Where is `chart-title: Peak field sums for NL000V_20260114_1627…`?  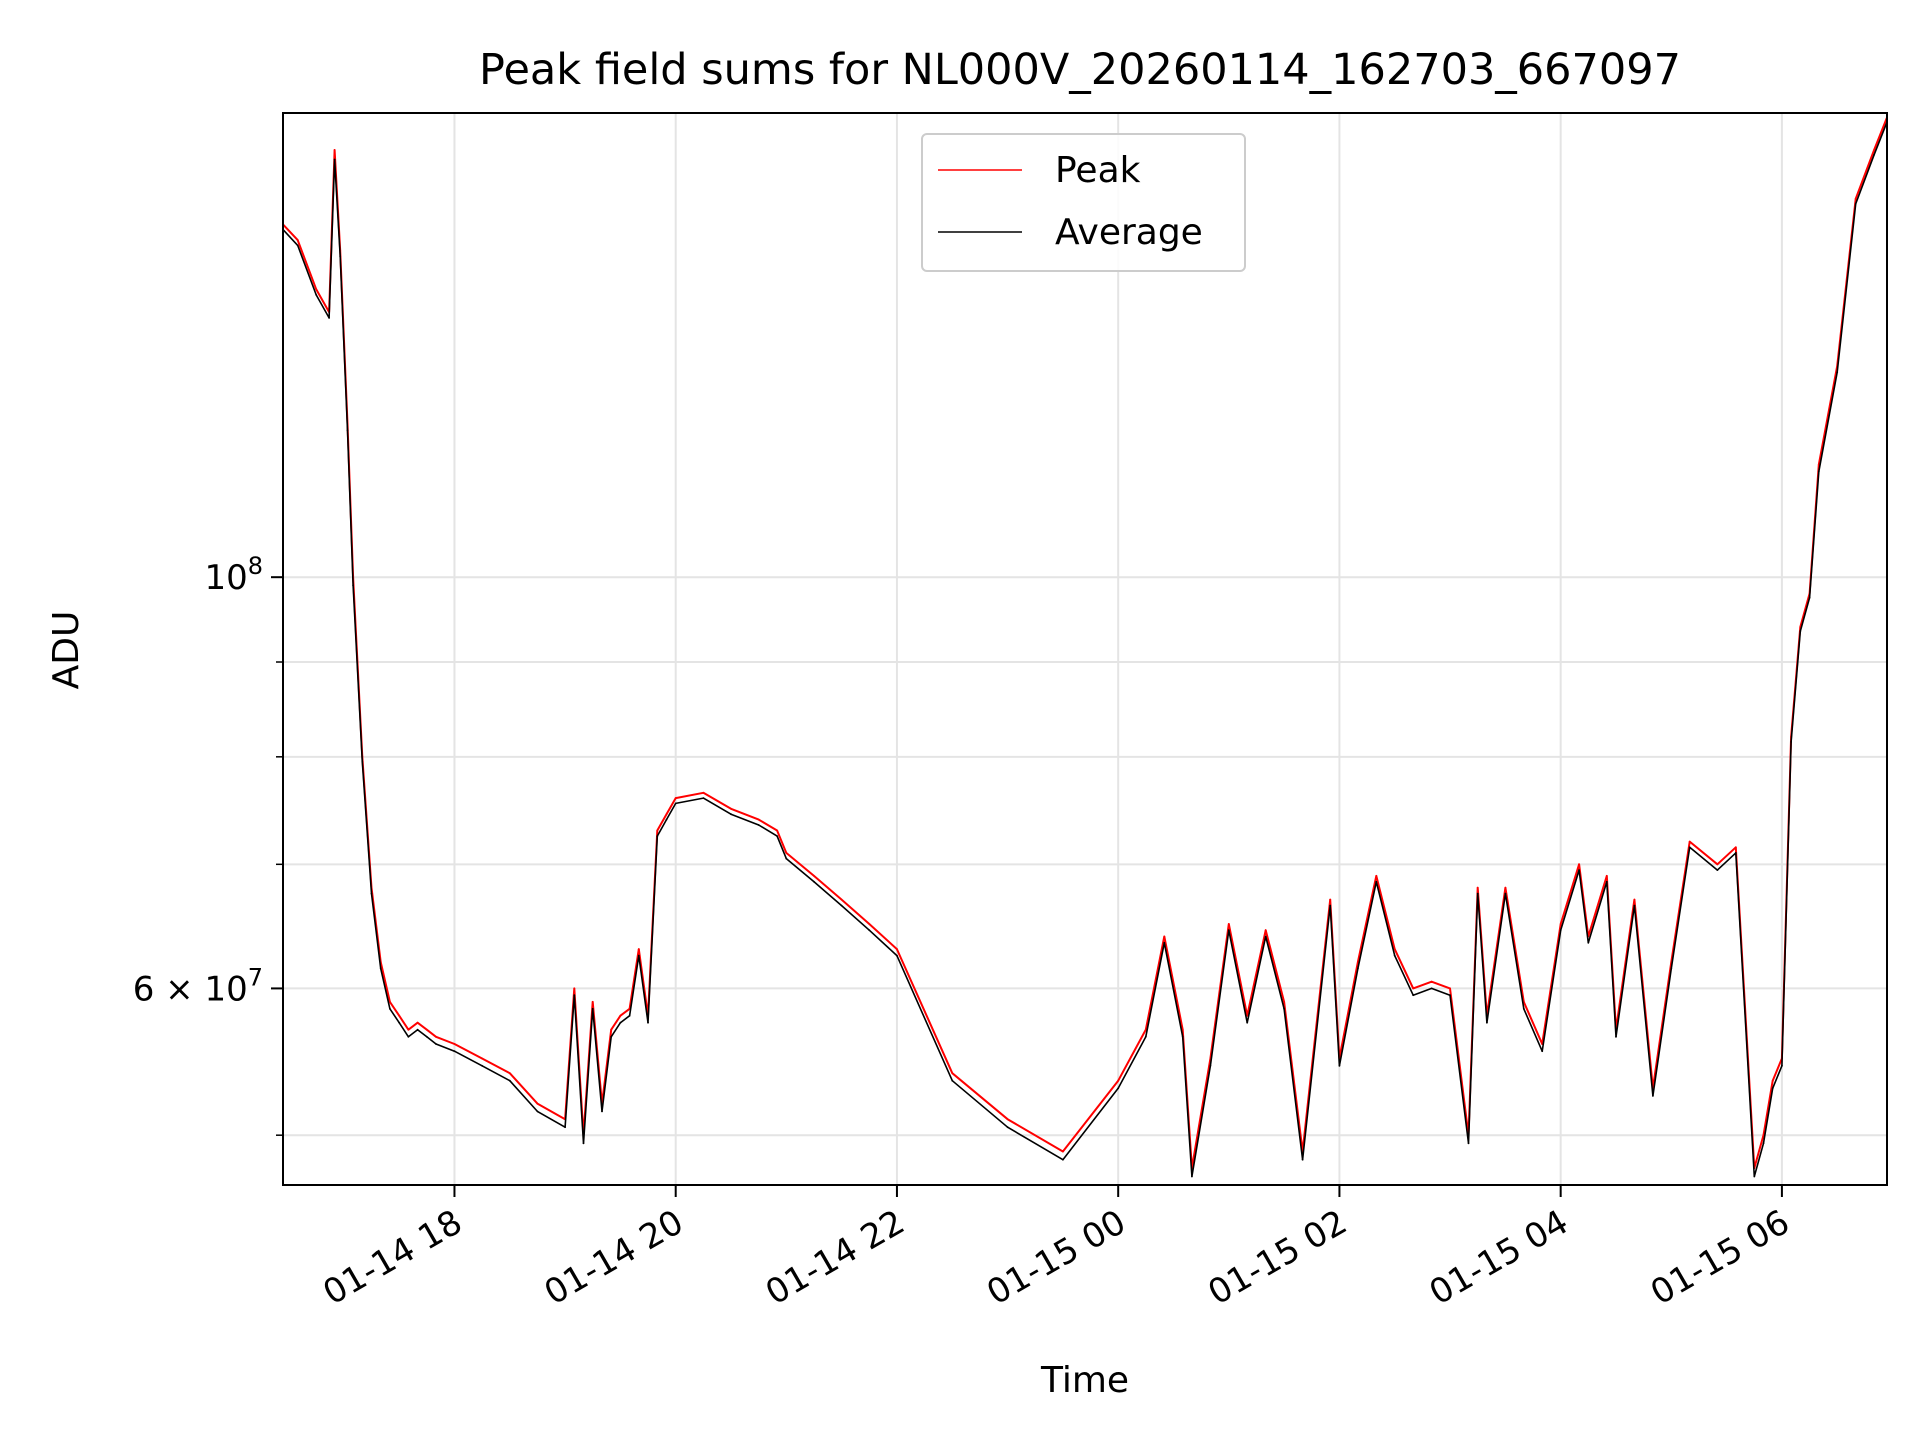
chart-title: Peak field sums for NL000V_20260114_1627… is located at coordinates (1080, 70).